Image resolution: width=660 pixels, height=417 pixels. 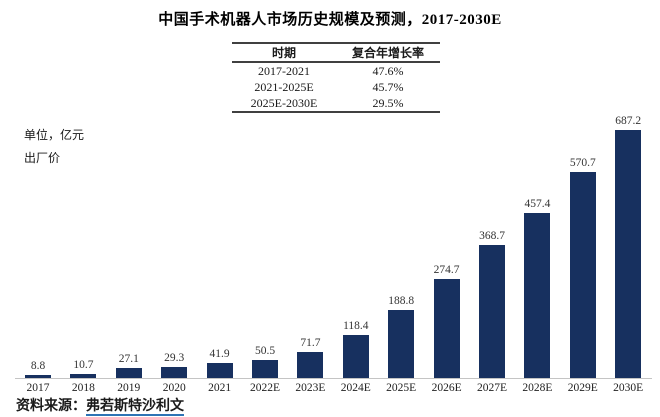 I want to click on table-row: 2025E-2030E 29.5%, so click(x=336, y=103).